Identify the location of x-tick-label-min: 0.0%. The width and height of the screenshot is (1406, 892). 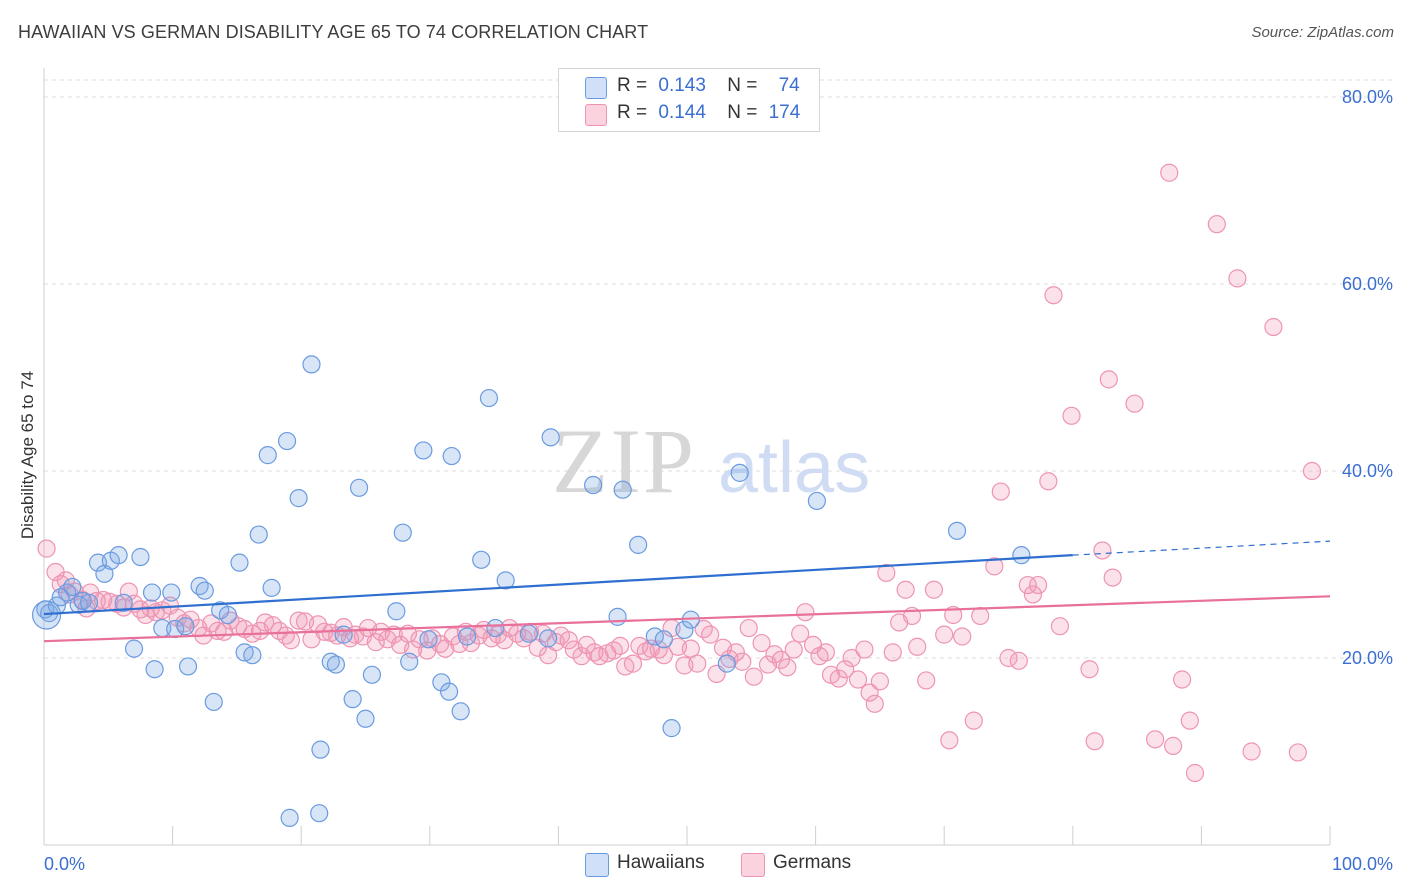
(64, 864).